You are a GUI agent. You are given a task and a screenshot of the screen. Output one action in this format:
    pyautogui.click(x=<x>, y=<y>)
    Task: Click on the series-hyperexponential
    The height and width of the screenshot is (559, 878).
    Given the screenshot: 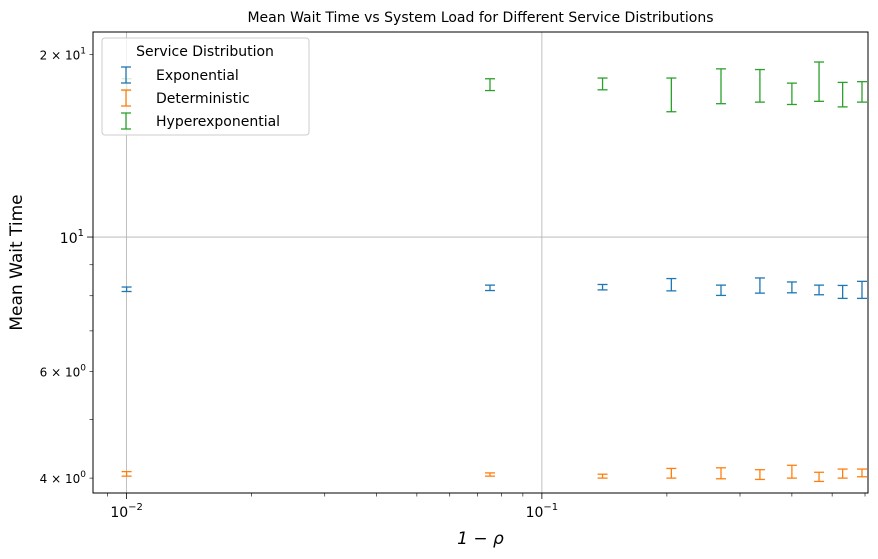 What is the action you would take?
    pyautogui.click(x=494, y=87)
    